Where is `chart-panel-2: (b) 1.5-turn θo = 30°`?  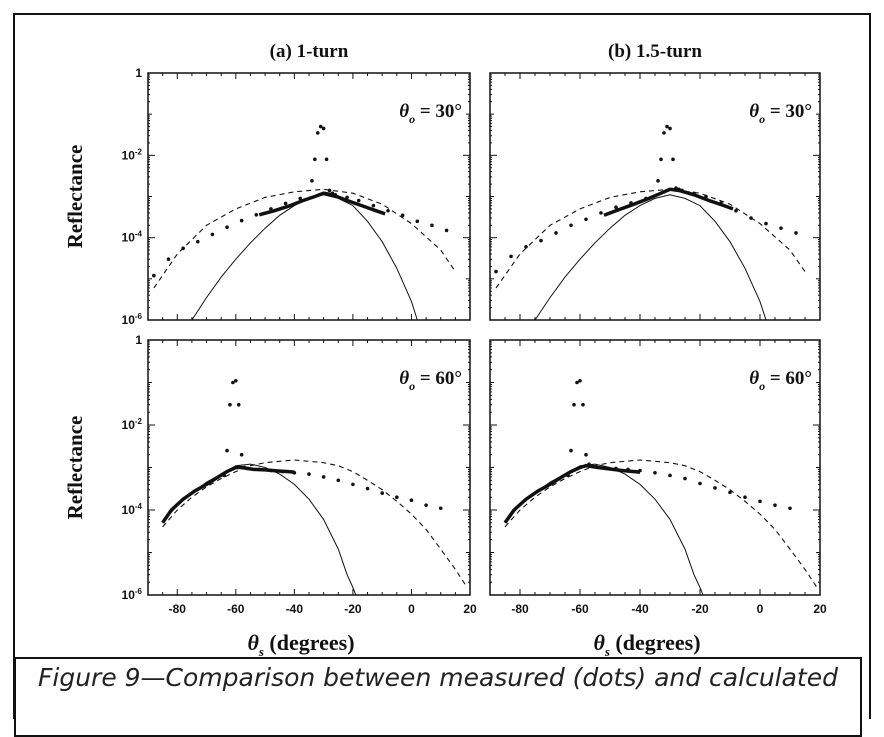
chart-panel-2: (b) 1.5-turn θo = 30° is located at coordinates (655, 181).